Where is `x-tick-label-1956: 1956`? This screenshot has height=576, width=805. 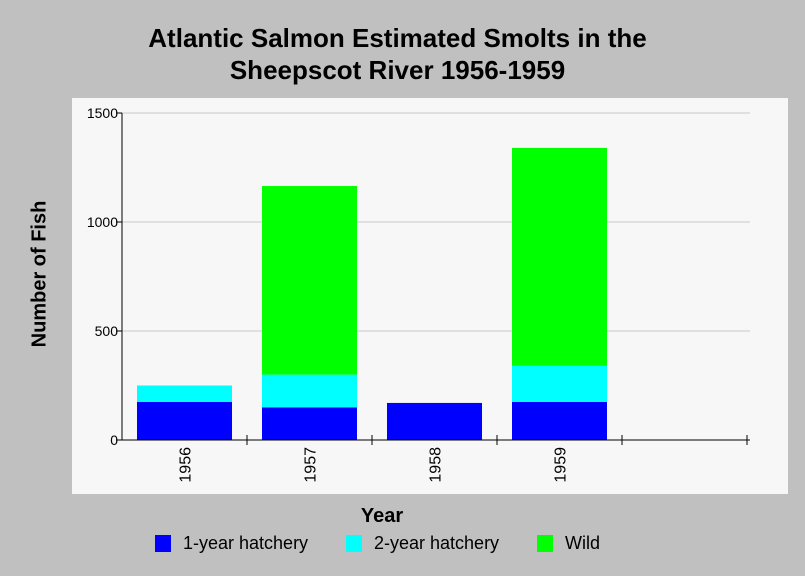 x-tick-label-1956: 1956 is located at coordinates (186, 465).